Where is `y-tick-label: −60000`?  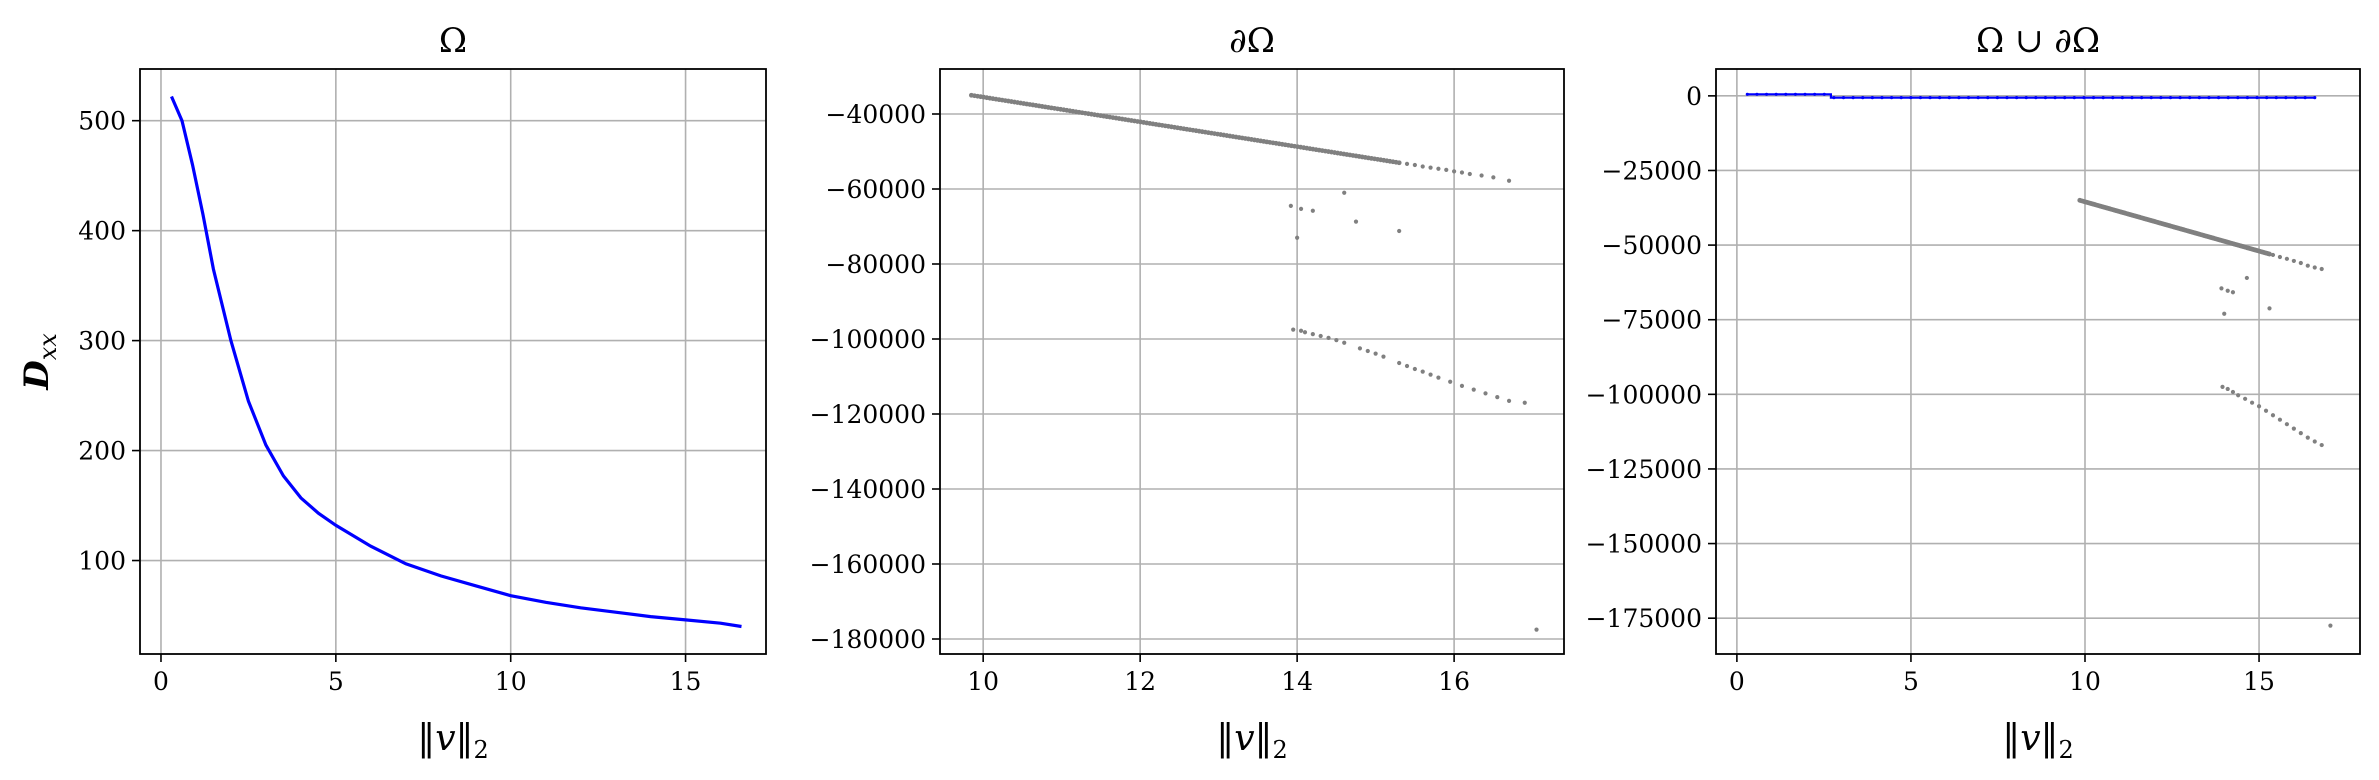 y-tick-label: −60000 is located at coordinates (876, 189).